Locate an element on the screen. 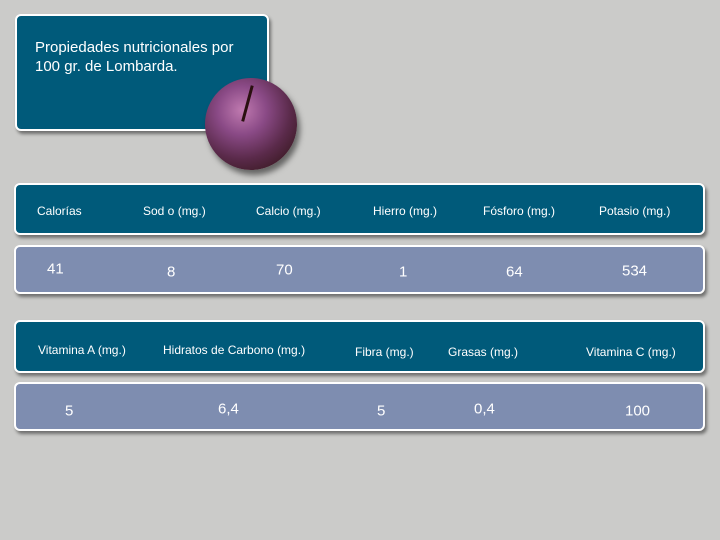 The height and width of the screenshot is (540, 720). value-grasas: 0,4 is located at coordinates (484, 409).